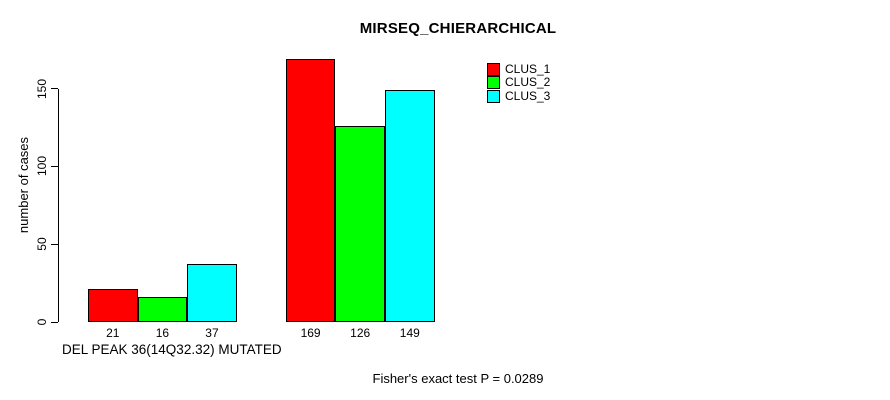  I want to click on bar-clus_3-group1, so click(212, 293).